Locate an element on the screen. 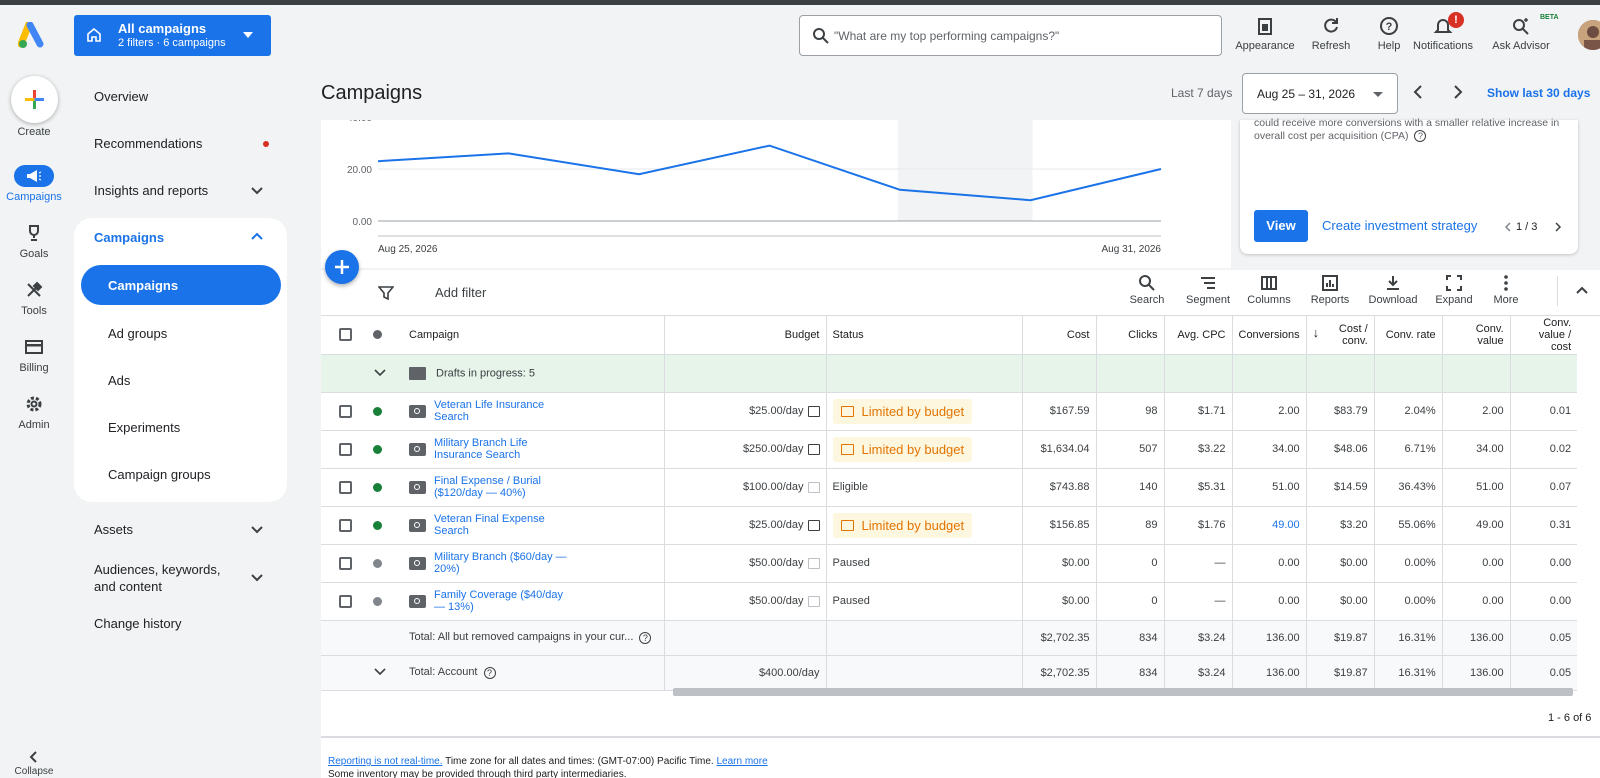 This screenshot has width=1600, height=778. toolbar-segment-button: Segment is located at coordinates (1208, 290).